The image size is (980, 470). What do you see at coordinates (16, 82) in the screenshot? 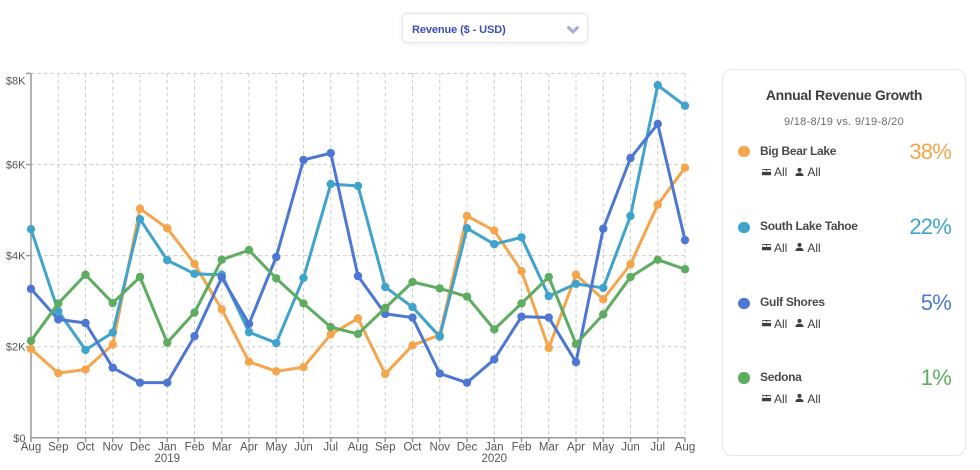
I see `svg-text: $8K` at bounding box center [16, 82].